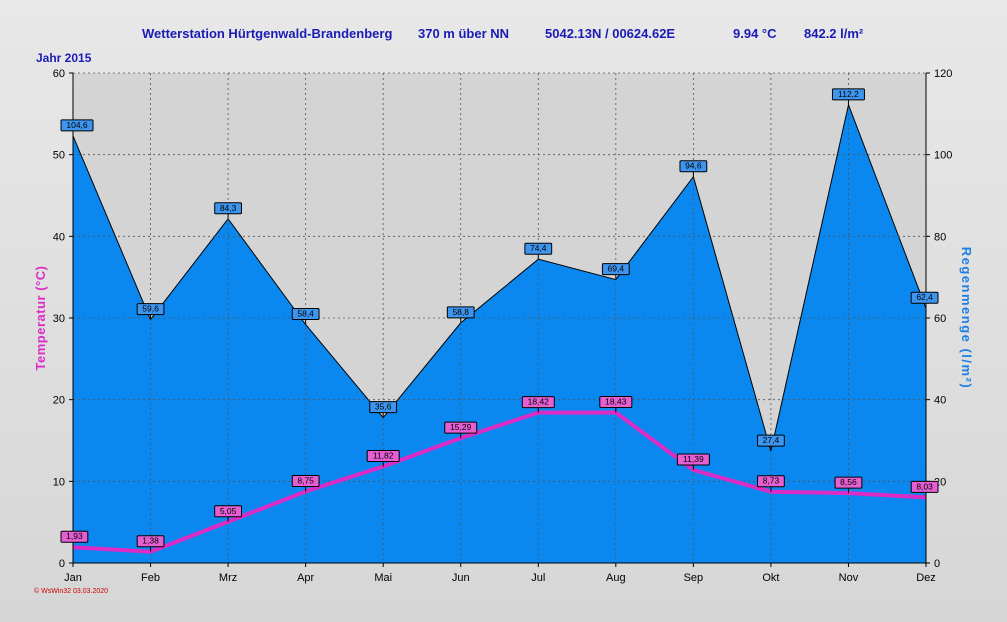  Describe the element at coordinates (616, 578) in the screenshot. I see `x-tick-label: Aug` at that location.